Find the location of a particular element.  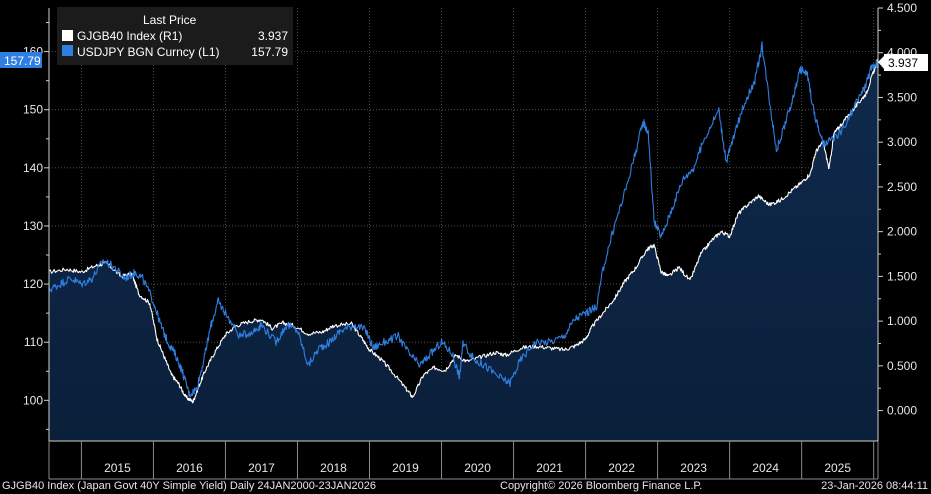

right-tick-label-0.500: 0.500 is located at coordinates (902, 366).